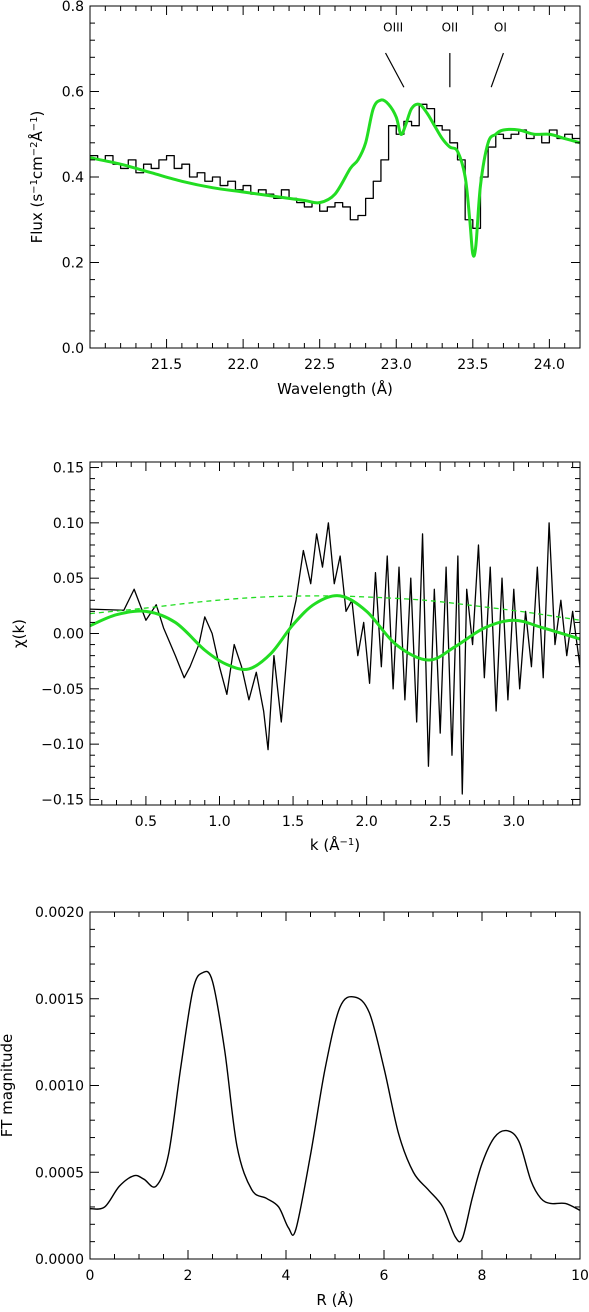  What do you see at coordinates (580, 1276) in the screenshot?
I see `x-tick-label: 10` at bounding box center [580, 1276].